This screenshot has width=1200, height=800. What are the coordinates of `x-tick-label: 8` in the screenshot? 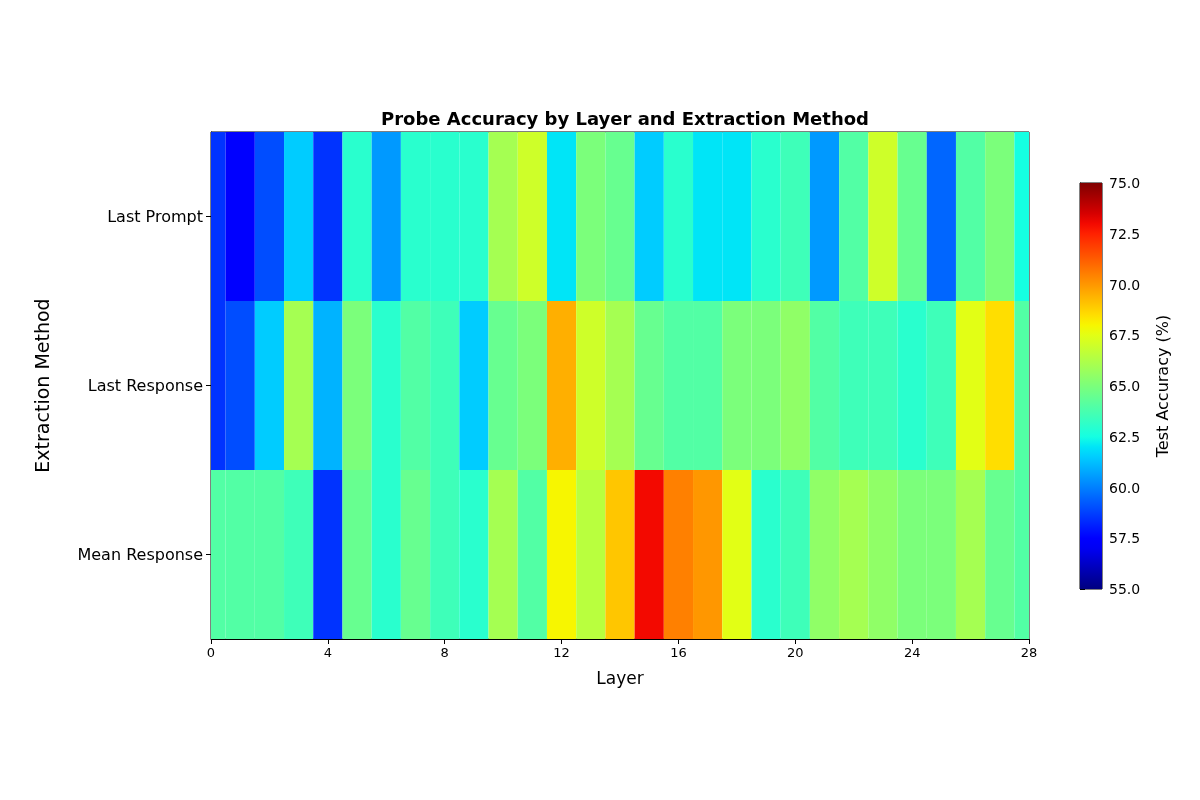 It's located at (444, 652).